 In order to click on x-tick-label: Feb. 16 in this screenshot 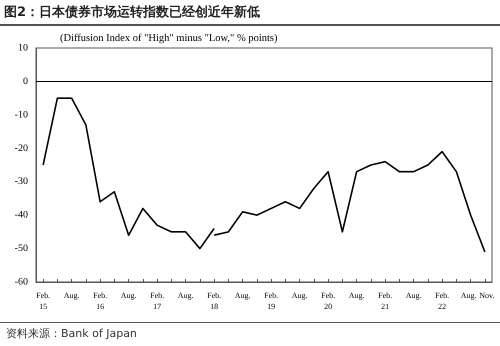, I will do `click(100, 301)`.